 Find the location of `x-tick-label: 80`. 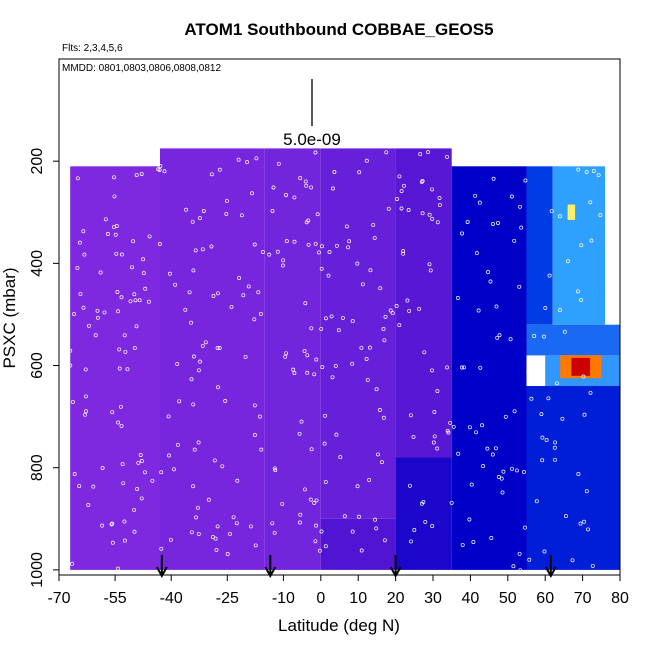

x-tick-label: 80 is located at coordinates (620, 598).